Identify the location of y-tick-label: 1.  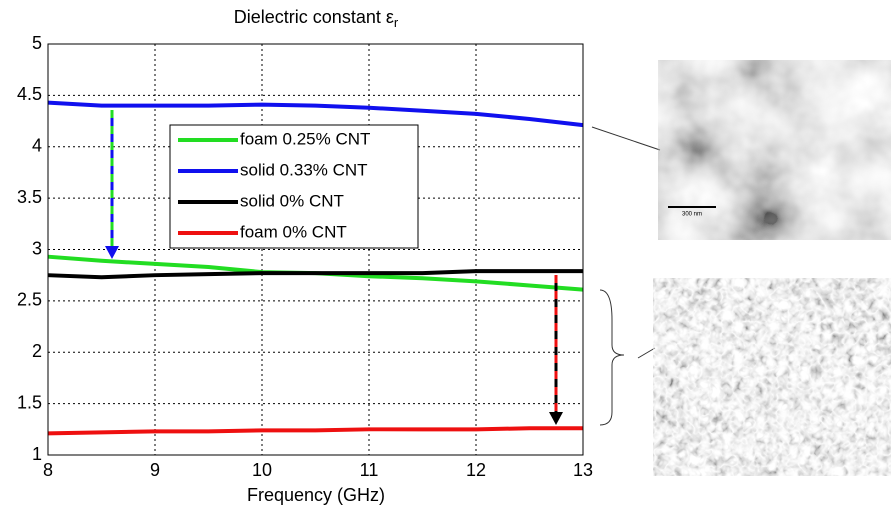
(37, 454).